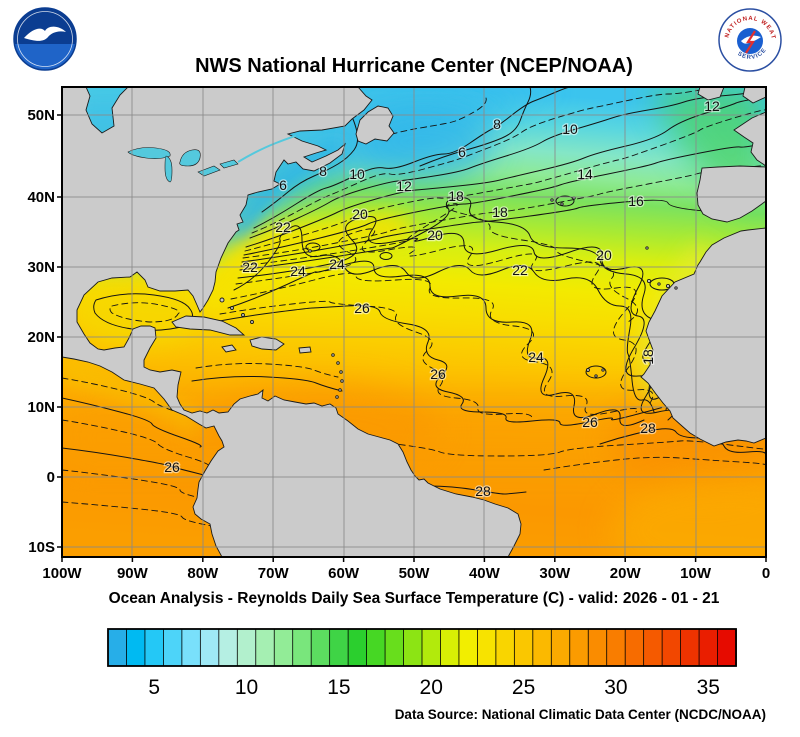 The width and height of the screenshot is (800, 737). I want to click on contour-label: 12, so click(404, 186).